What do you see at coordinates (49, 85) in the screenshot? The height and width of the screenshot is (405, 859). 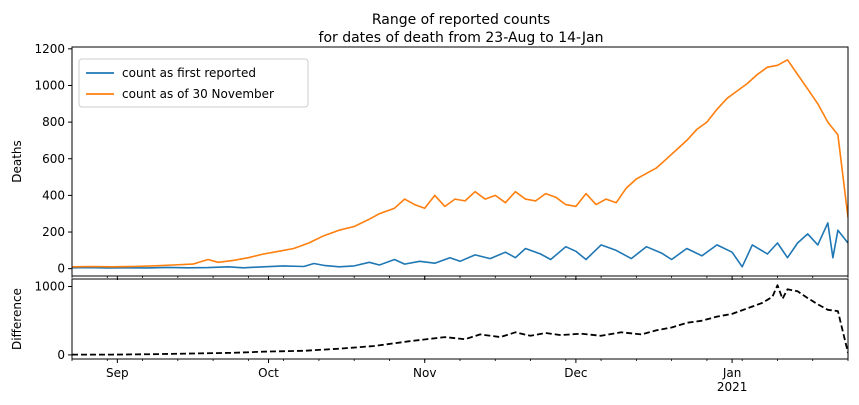 I see `top-y-tick-label-1000: 1000` at bounding box center [49, 85].